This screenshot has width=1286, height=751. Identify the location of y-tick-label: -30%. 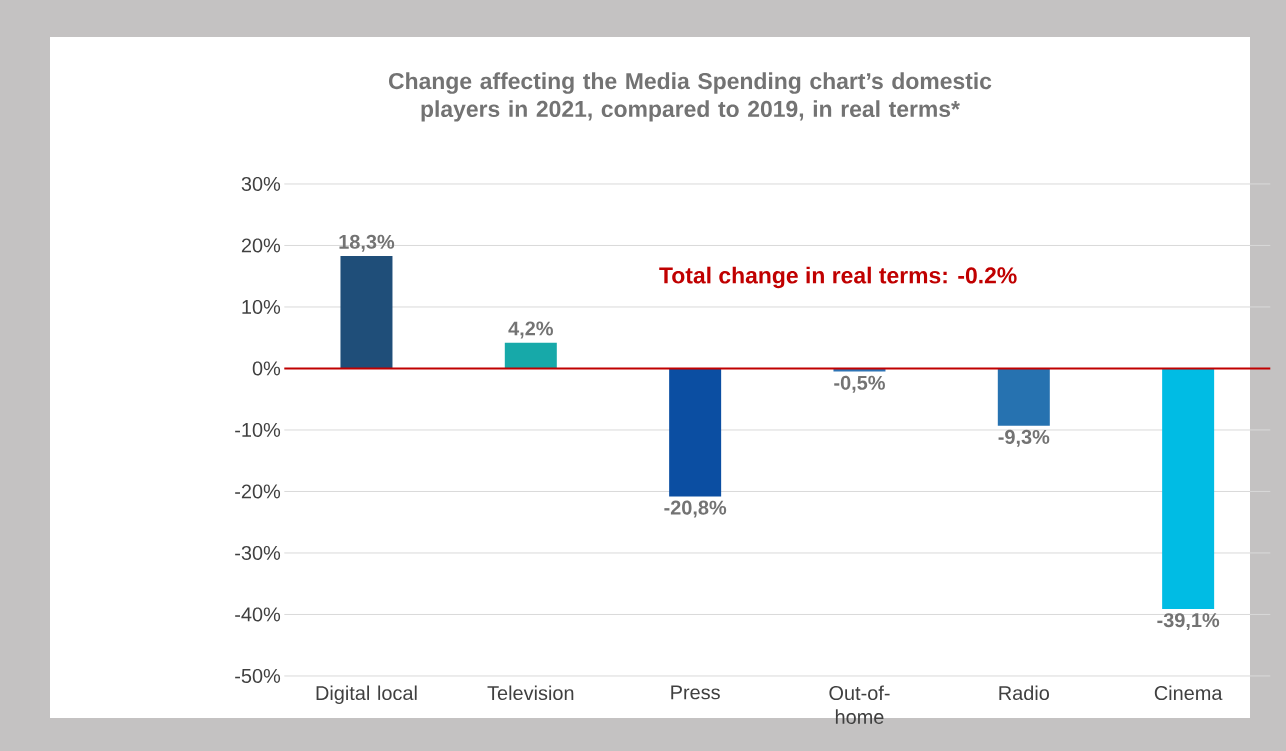
(258, 553).